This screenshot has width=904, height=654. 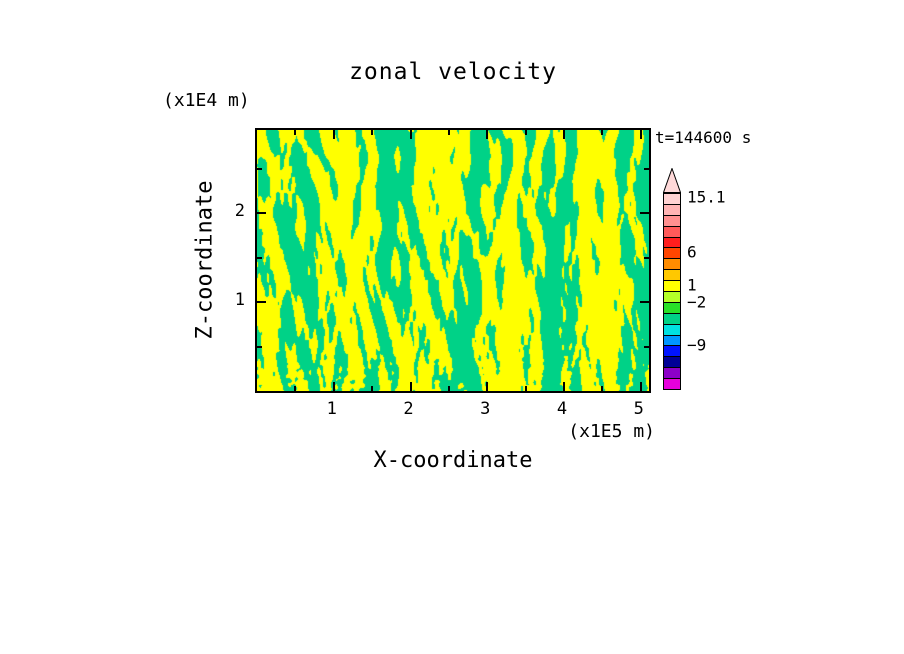 I want to click on z-axis-unit-label: (x1E4 m), so click(x=206, y=100).